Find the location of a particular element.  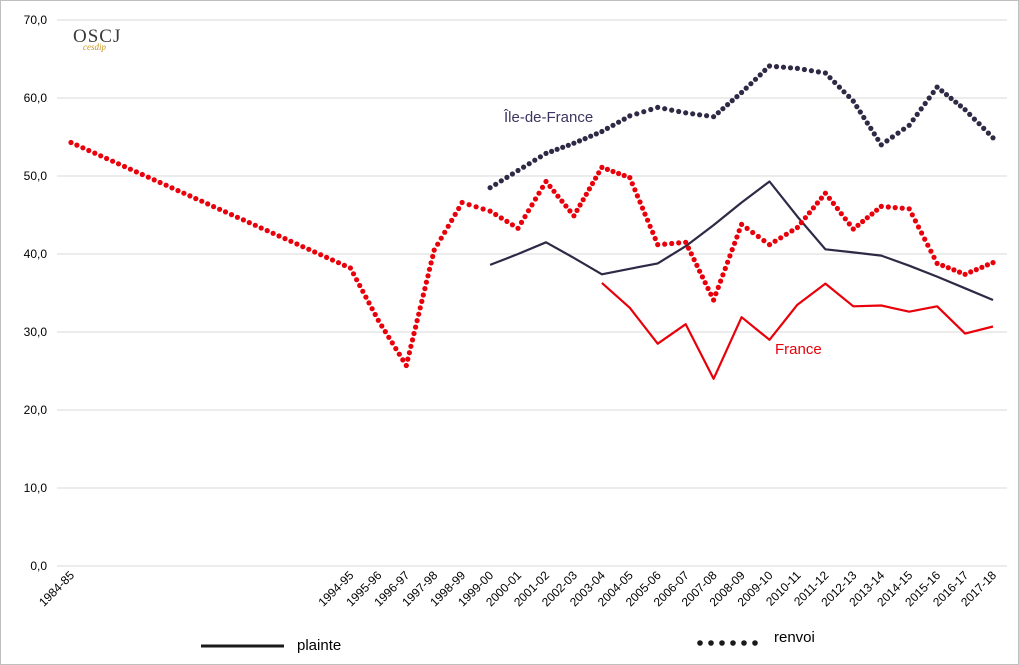

series-france-plainte is located at coordinates (797, 331).